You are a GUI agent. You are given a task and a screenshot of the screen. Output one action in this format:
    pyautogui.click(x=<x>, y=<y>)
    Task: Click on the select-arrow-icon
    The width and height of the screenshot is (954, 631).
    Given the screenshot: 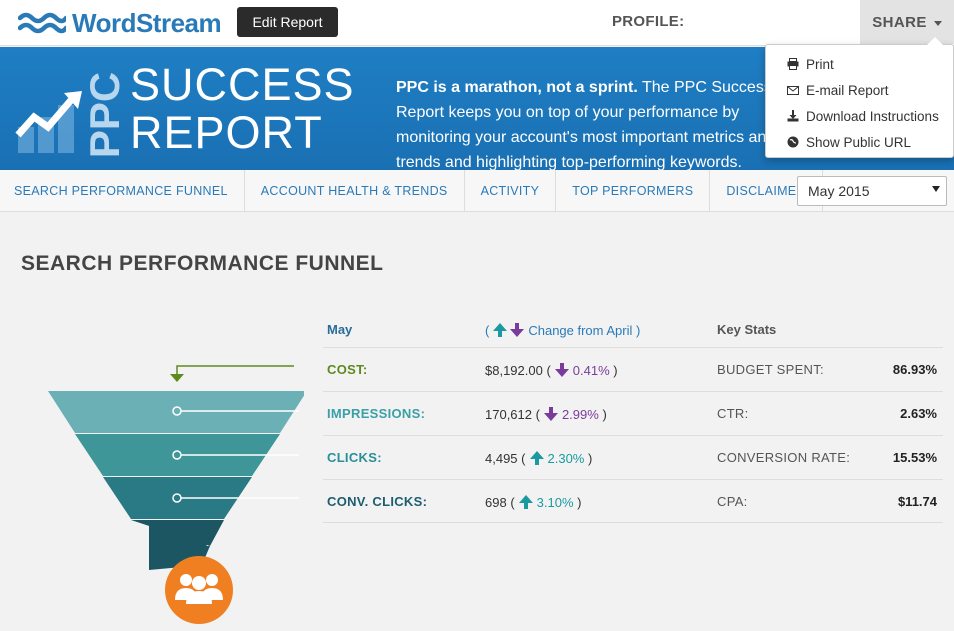 What is the action you would take?
    pyautogui.click(x=936, y=189)
    